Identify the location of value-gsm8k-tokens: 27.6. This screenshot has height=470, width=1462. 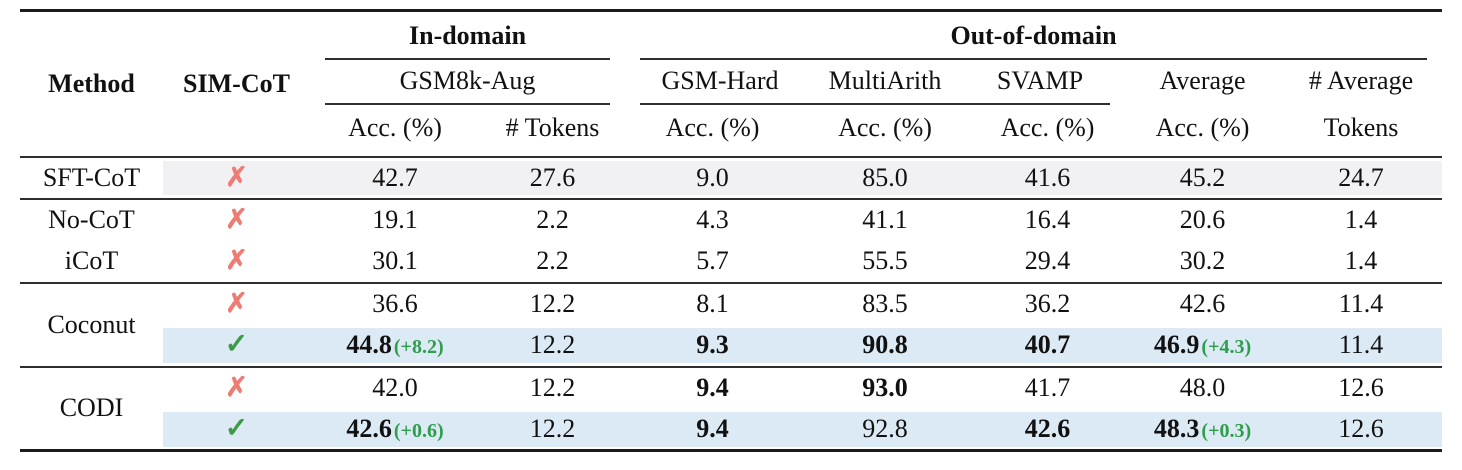
(553, 178).